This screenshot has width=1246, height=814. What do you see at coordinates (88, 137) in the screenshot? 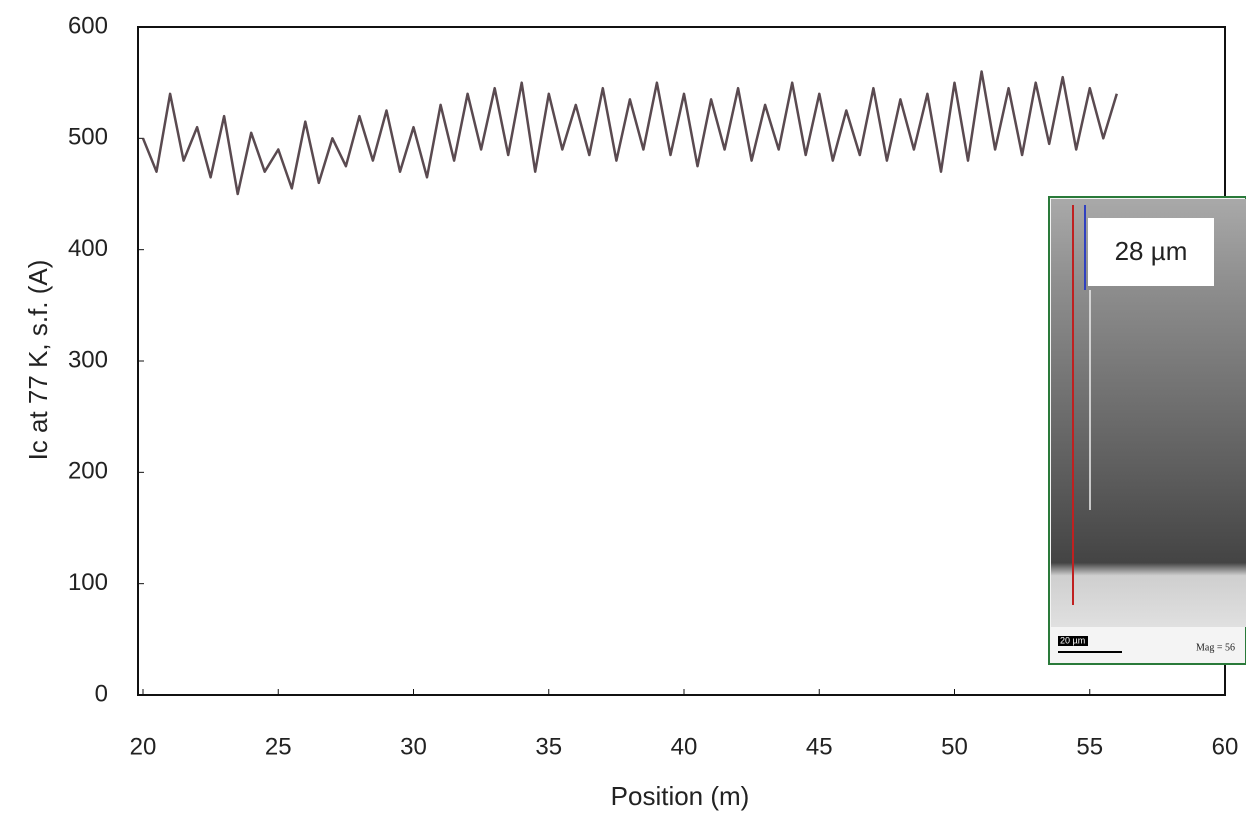
I see `y-tick-label: 500` at bounding box center [88, 137].